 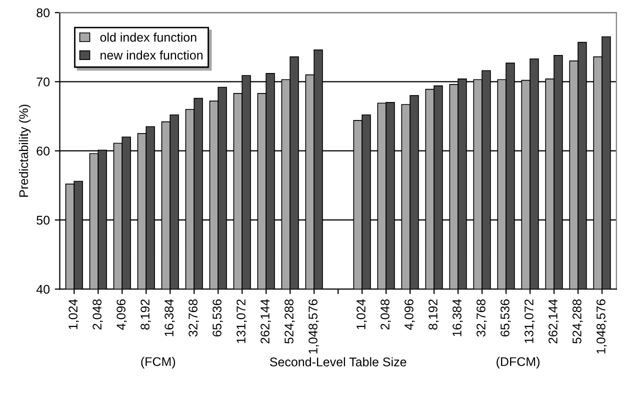 I want to click on y-tick-label: 80, so click(x=43, y=13).